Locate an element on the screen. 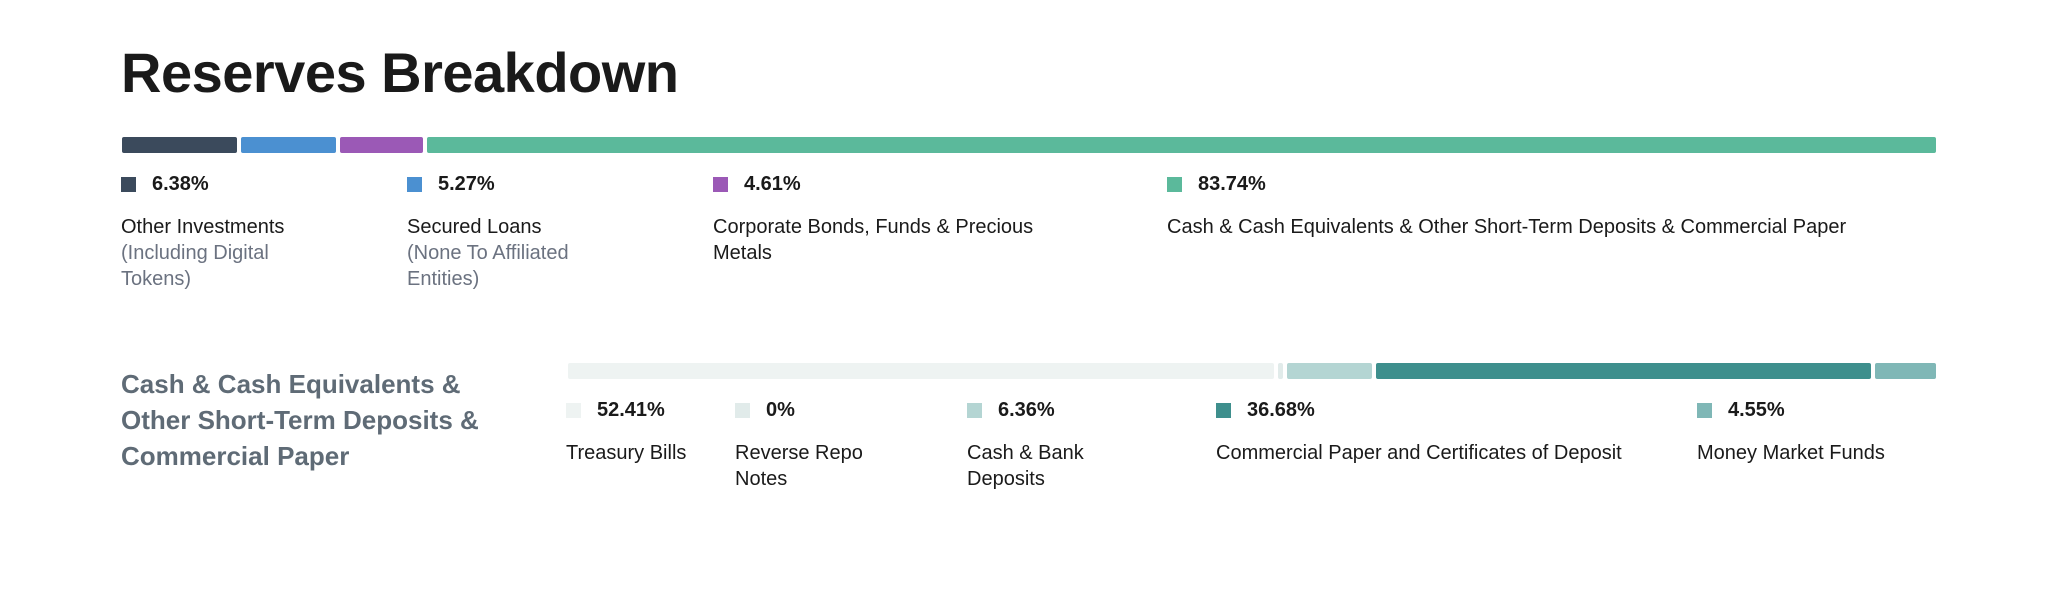 The width and height of the screenshot is (2048, 608). legend-item-money-market: 4.55% Money Market Funds is located at coordinates (1792, 431).